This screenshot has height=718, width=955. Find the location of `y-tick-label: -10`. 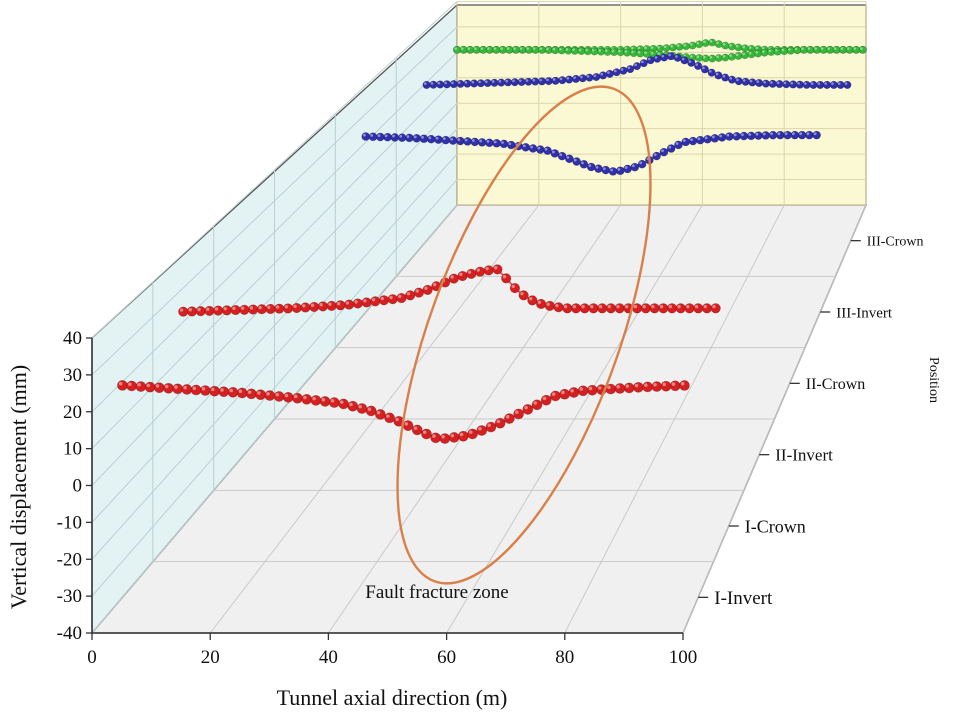

y-tick-label: -10 is located at coordinates (69, 522).